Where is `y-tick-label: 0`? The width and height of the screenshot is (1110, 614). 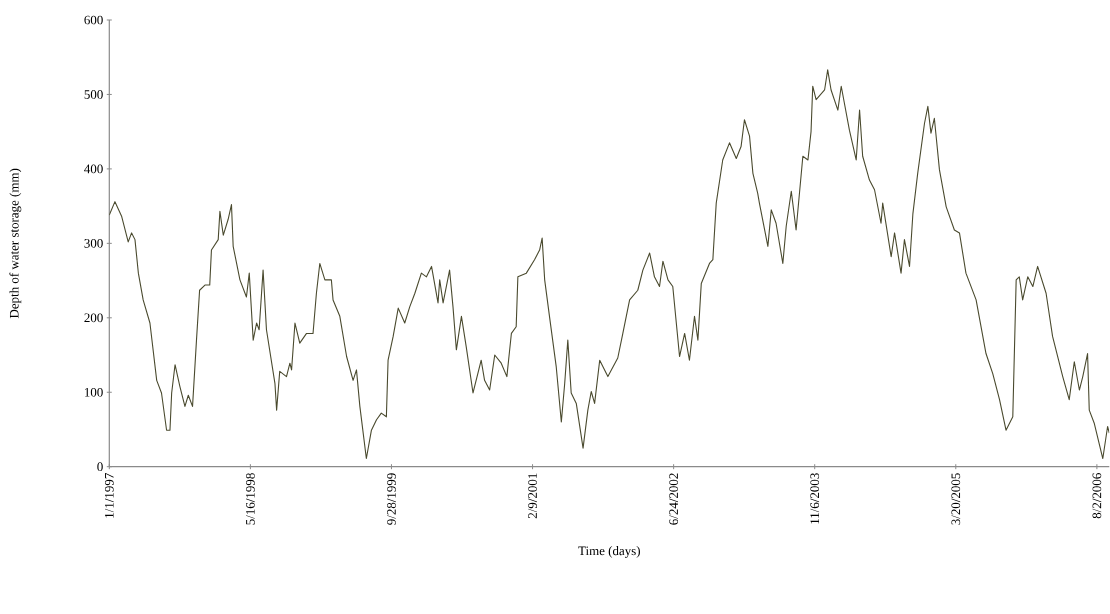
y-tick-label: 0 is located at coordinates (100, 467).